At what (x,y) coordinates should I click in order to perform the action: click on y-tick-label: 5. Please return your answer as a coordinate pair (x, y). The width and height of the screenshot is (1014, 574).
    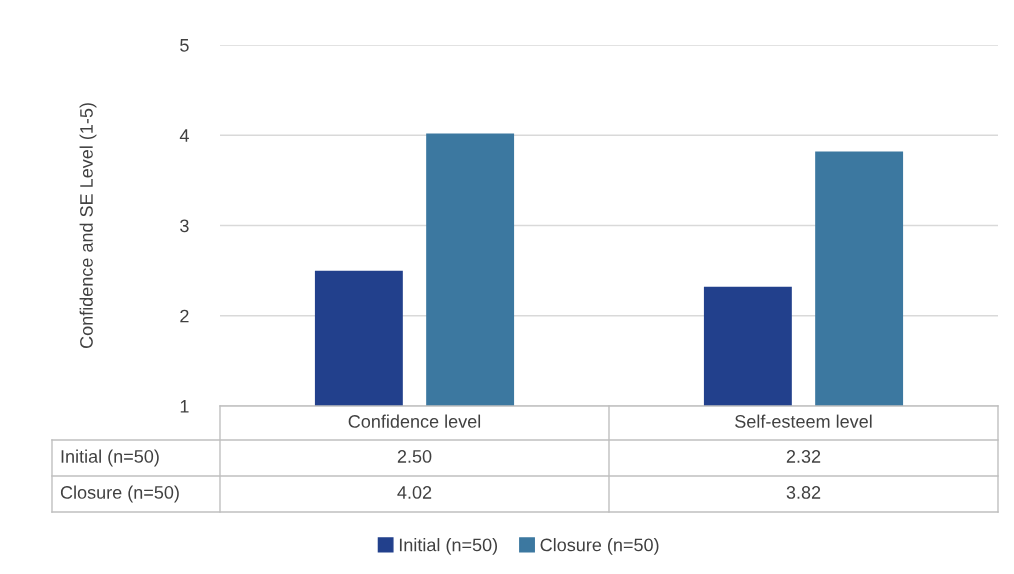
    Looking at the image, I should click on (184, 45).